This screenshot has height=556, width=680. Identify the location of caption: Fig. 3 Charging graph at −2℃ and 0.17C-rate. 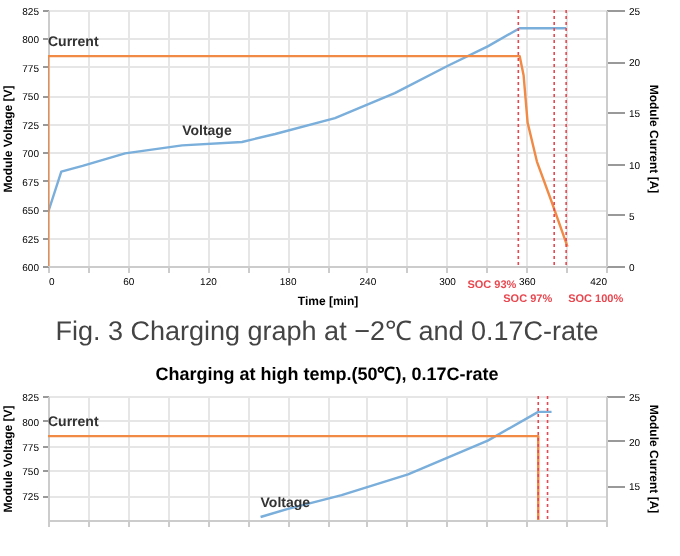
(327, 331).